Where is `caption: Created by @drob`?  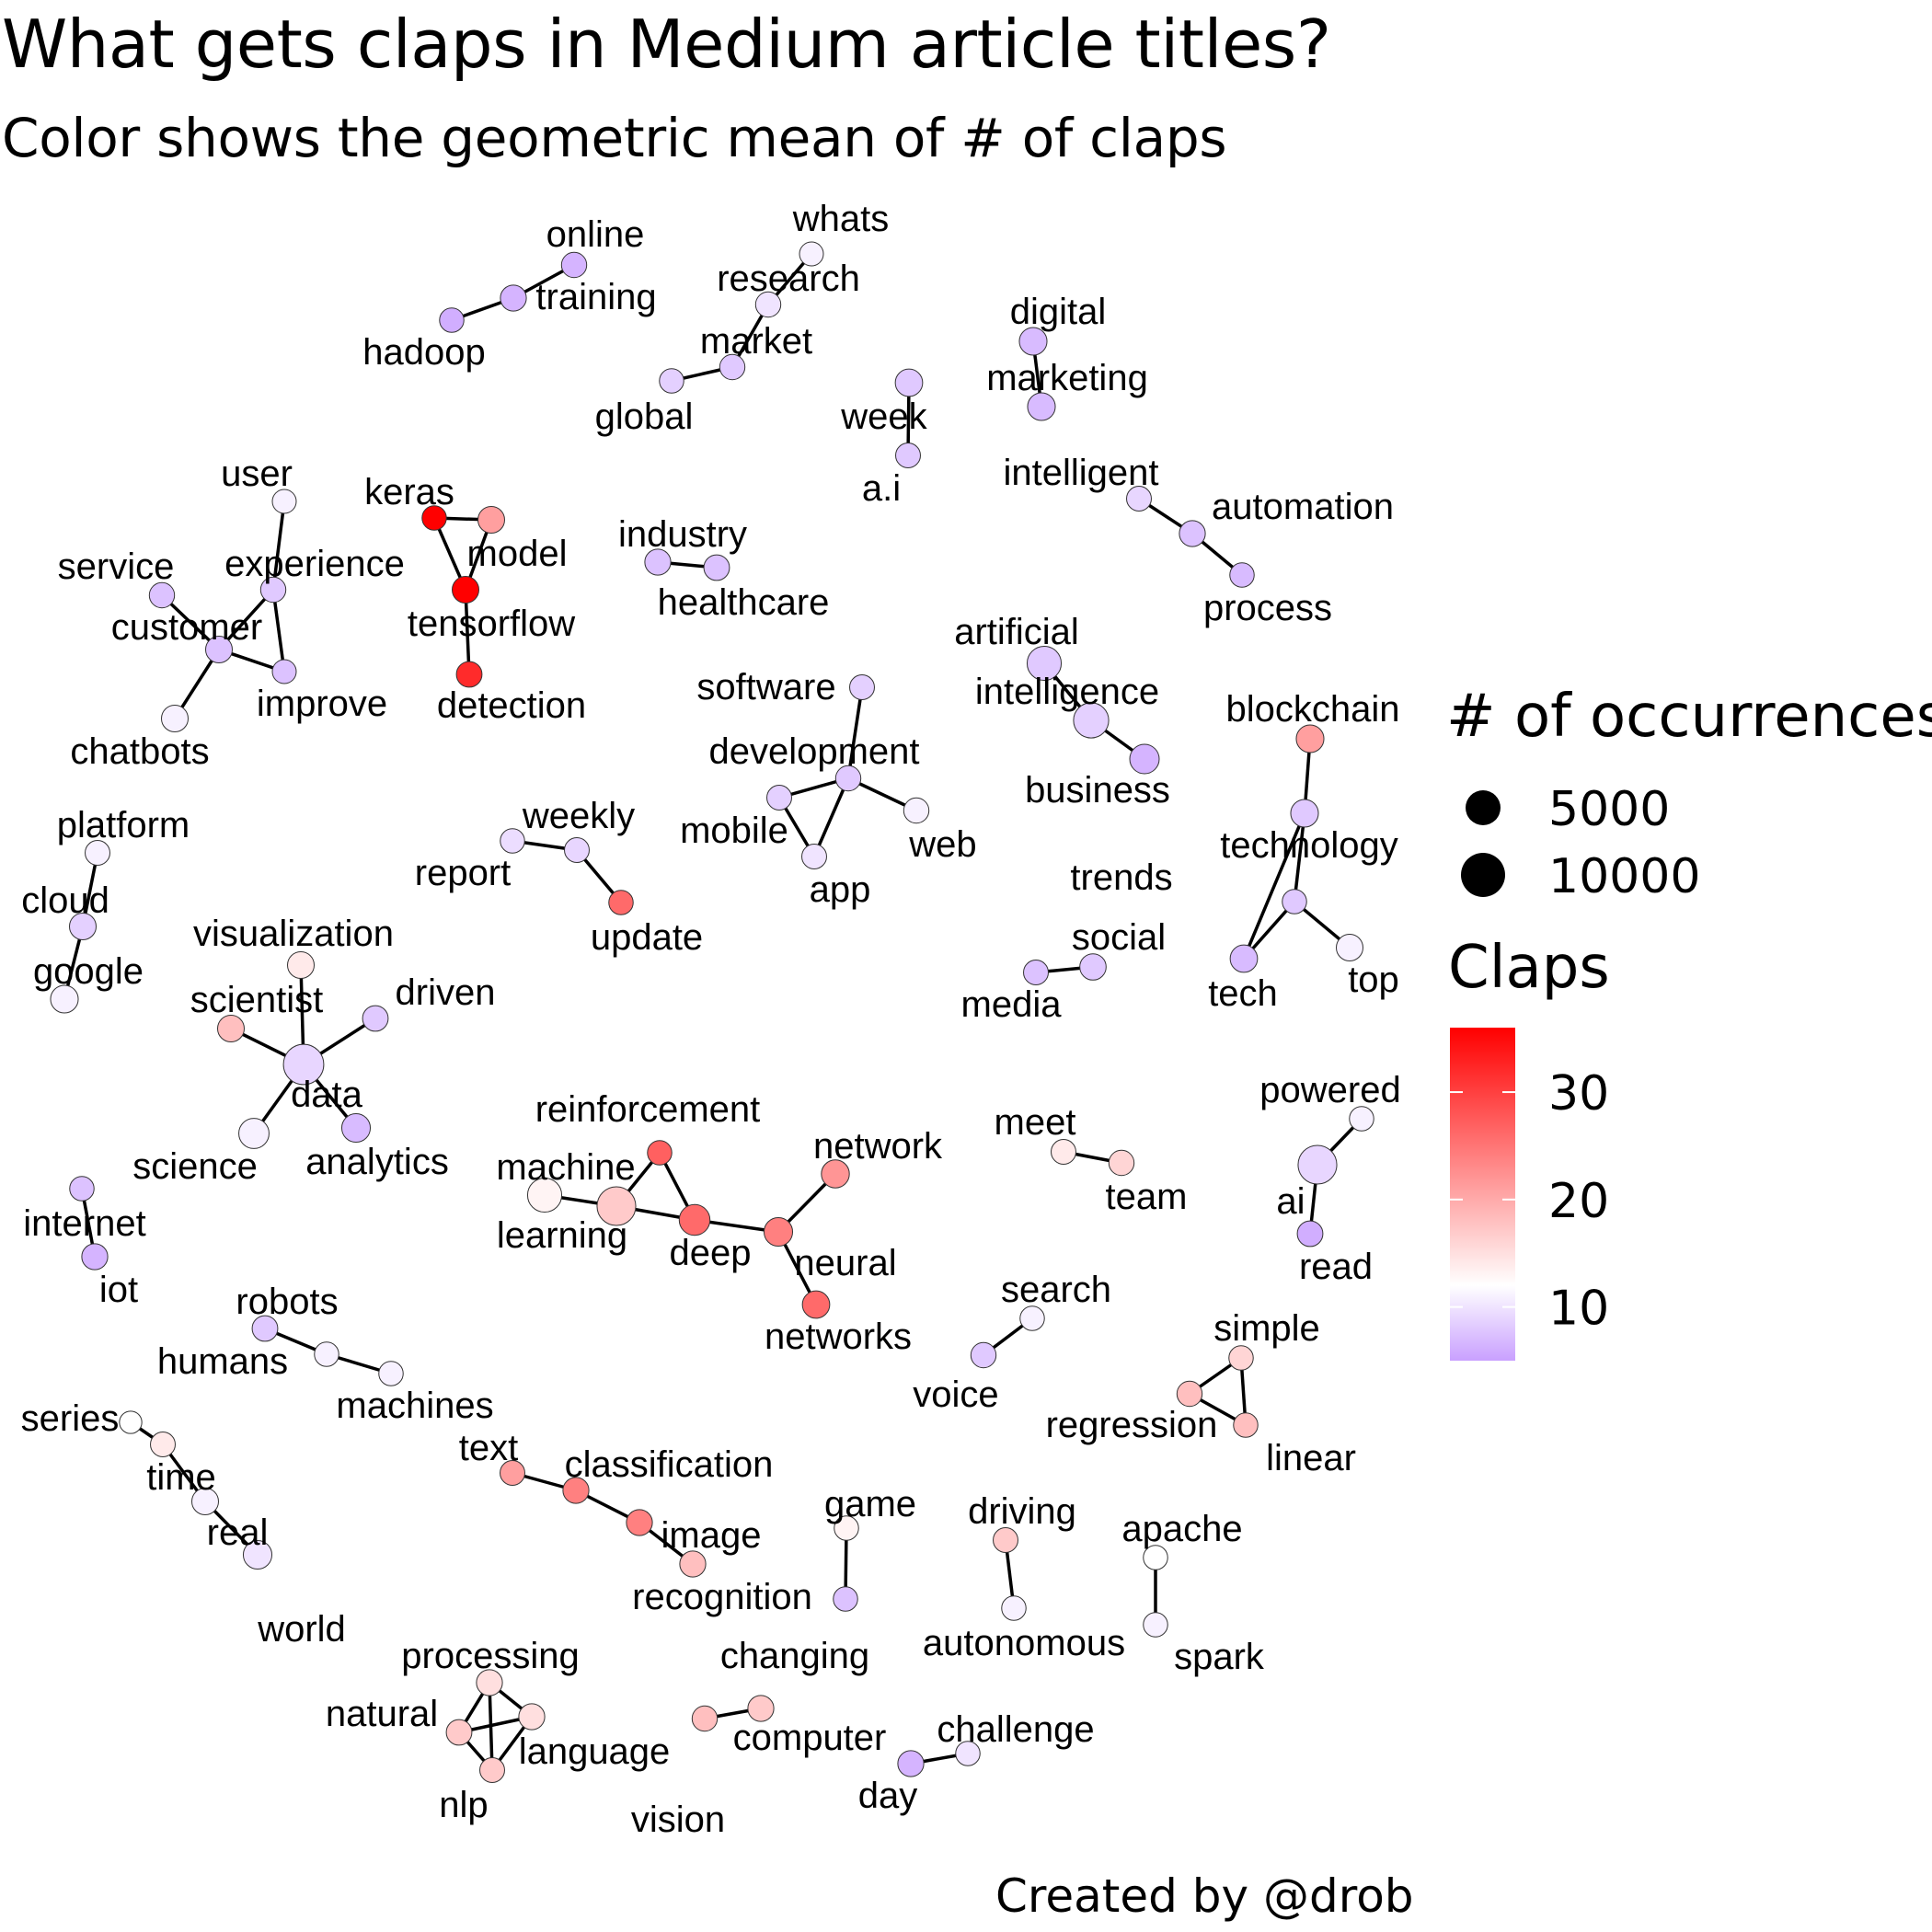 caption: Created by @drob is located at coordinates (1204, 1896).